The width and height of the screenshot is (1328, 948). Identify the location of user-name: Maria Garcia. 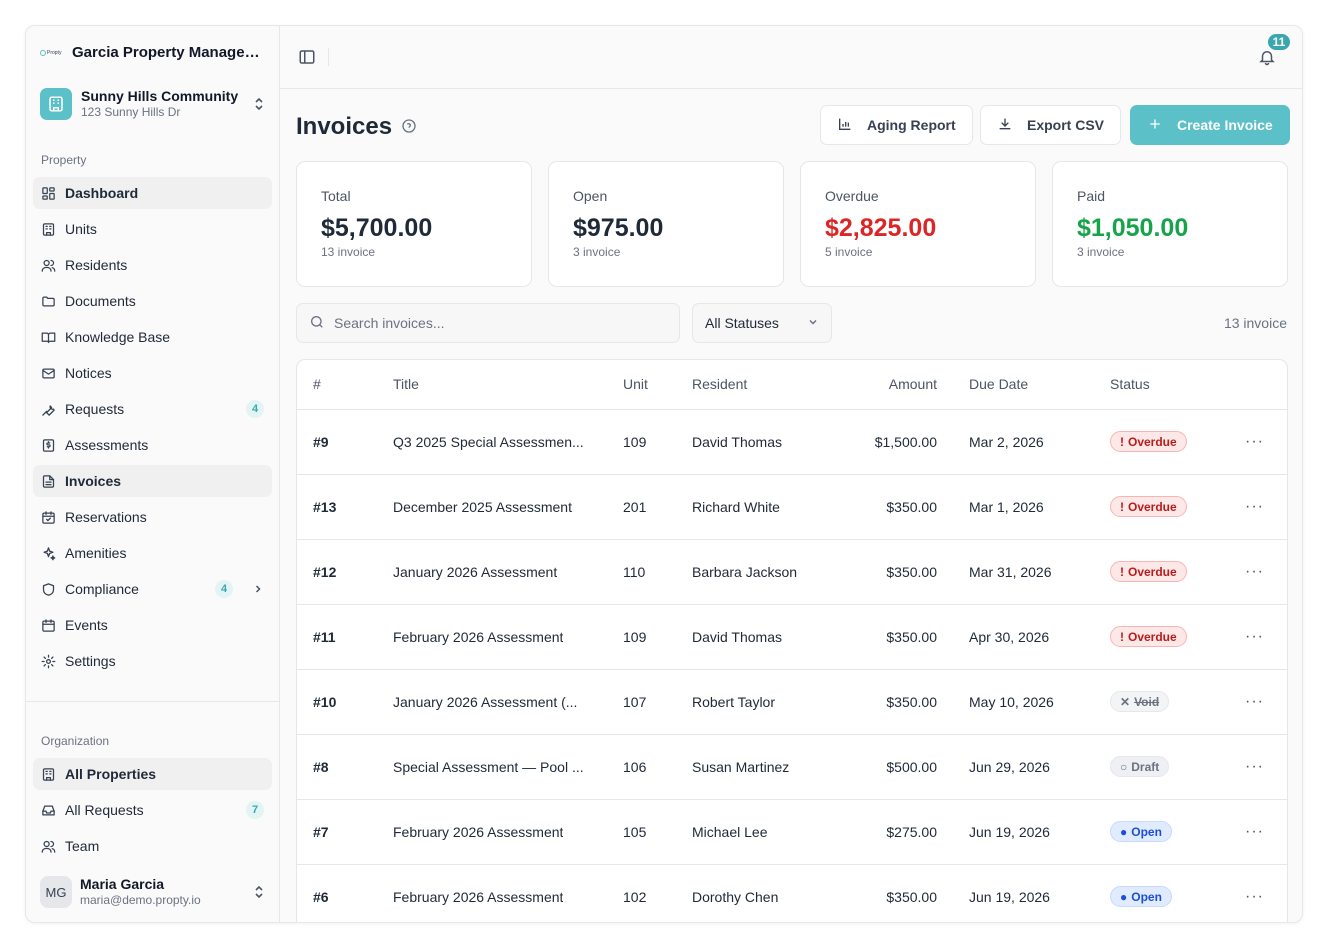
(122, 884).